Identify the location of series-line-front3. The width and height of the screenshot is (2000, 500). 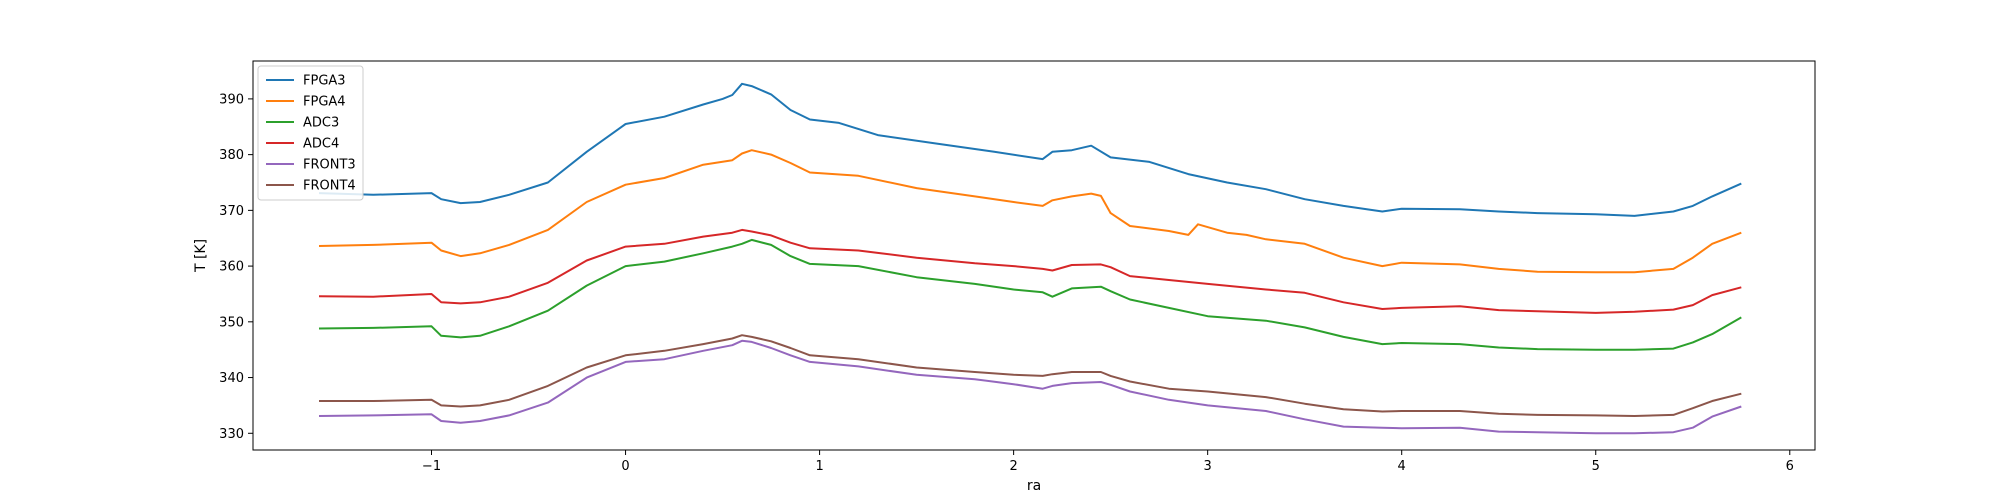
(1030, 387).